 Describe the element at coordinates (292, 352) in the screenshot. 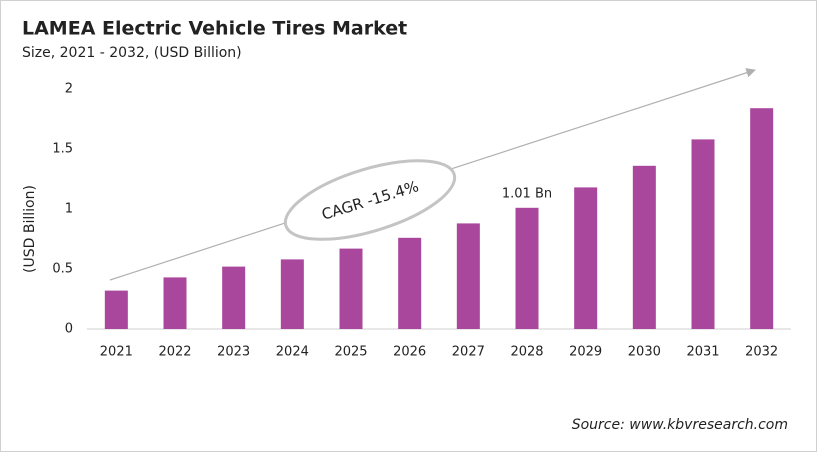

I see `x-tick-label: 2024` at that location.